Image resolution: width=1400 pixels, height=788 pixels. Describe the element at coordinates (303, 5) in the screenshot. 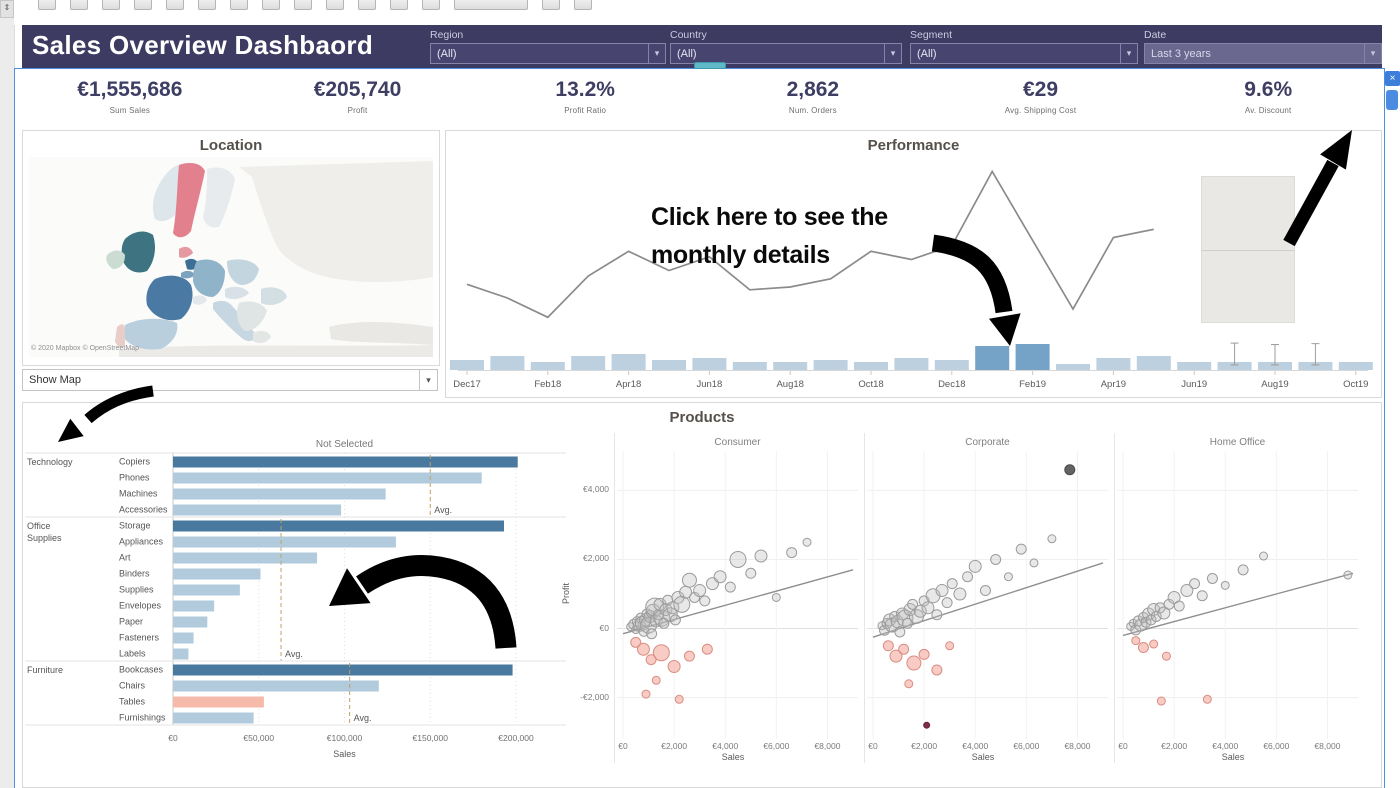

I see `duplicate-sheet-icon` at that location.